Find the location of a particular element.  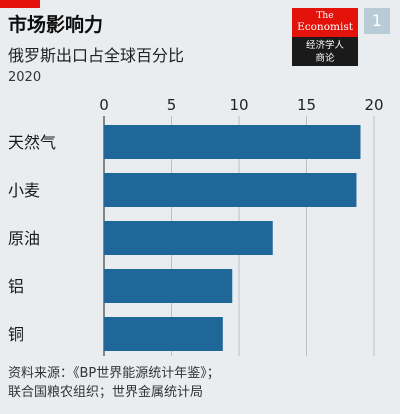

category-label: 小麦 is located at coordinates (24, 190).